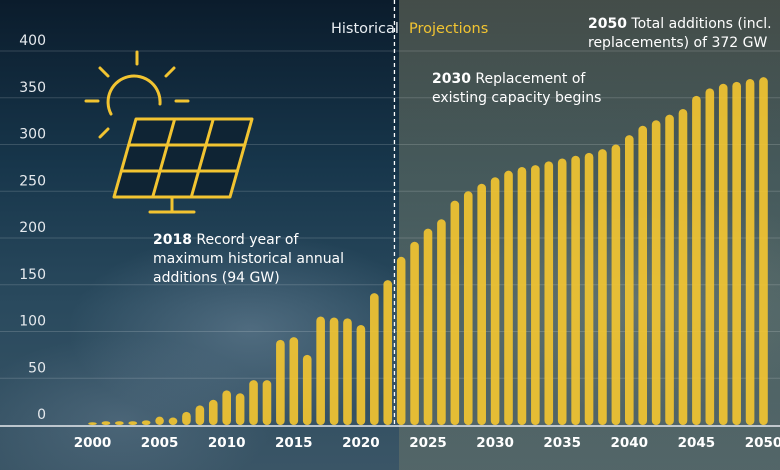  I want to click on bar-2043, so click(669, 269).